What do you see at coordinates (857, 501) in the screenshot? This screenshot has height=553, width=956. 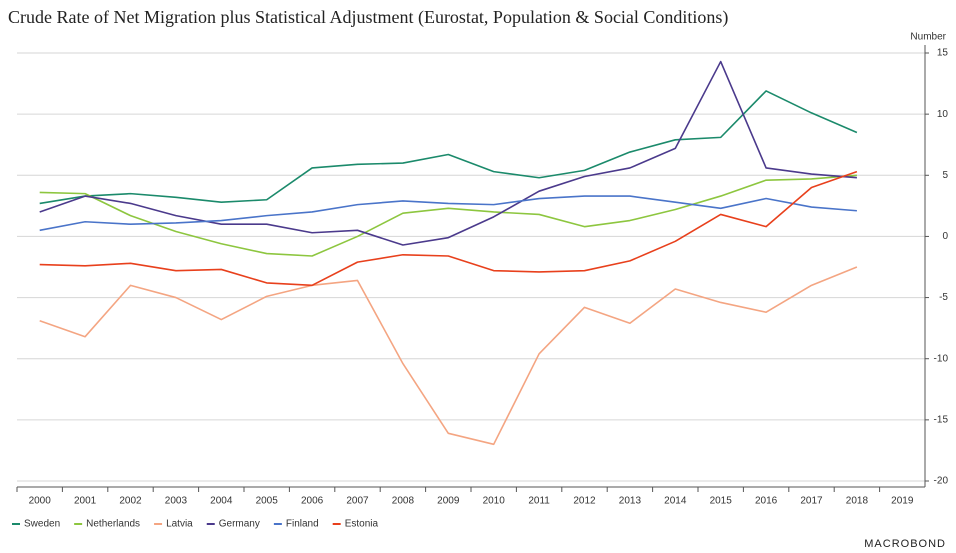 I see `x-tick-label: 2018` at bounding box center [857, 501].